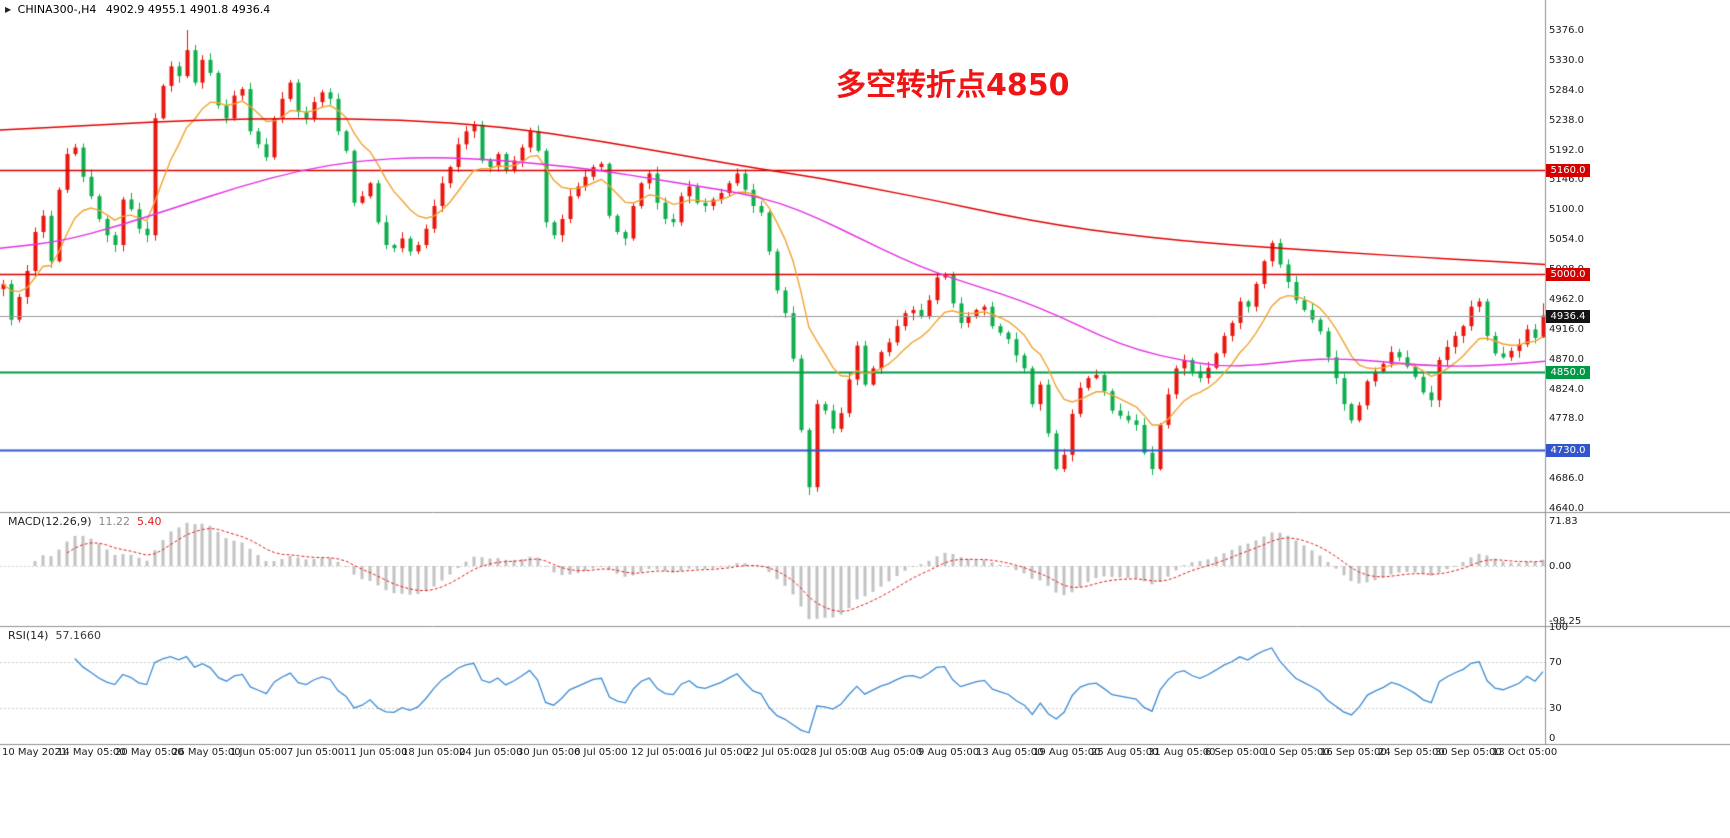 The height and width of the screenshot is (838, 1730). What do you see at coordinates (1067, 752) in the screenshot?
I see `date-axis-label: 19 Aug 05:00` at bounding box center [1067, 752].